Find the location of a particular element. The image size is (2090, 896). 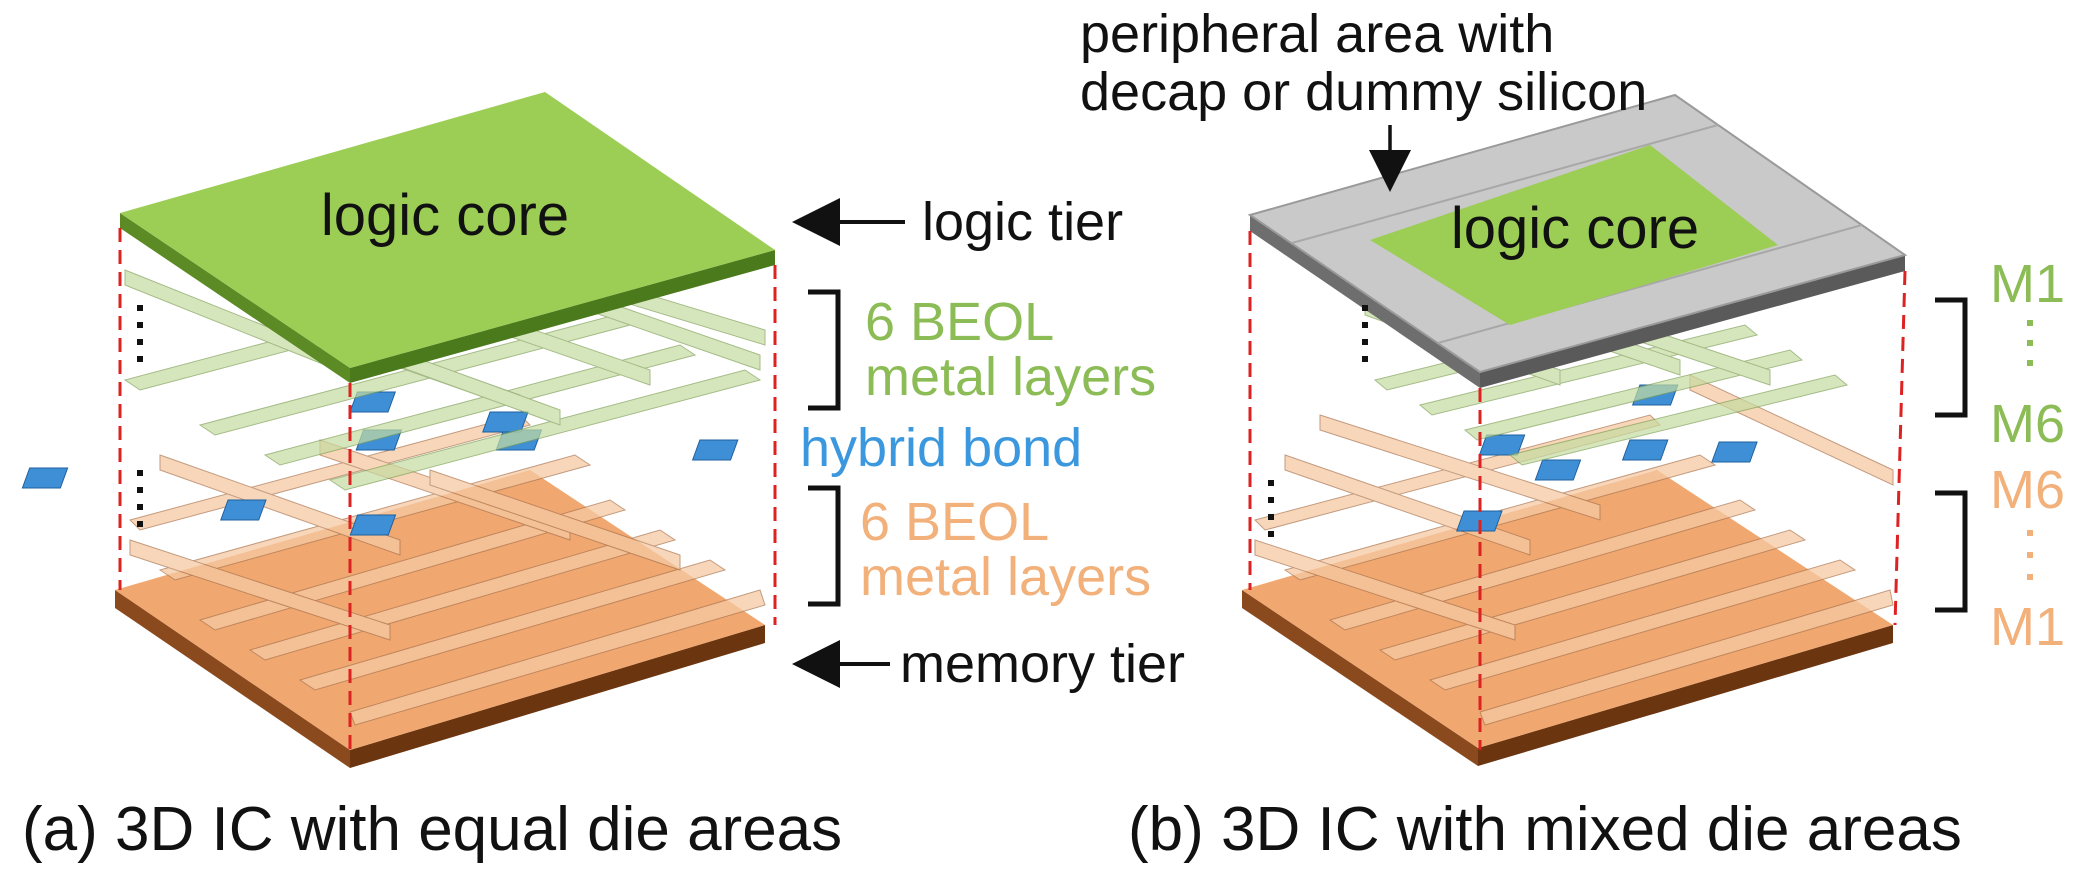

bottom-metal-bracket-b is located at coordinates (1951, 551).